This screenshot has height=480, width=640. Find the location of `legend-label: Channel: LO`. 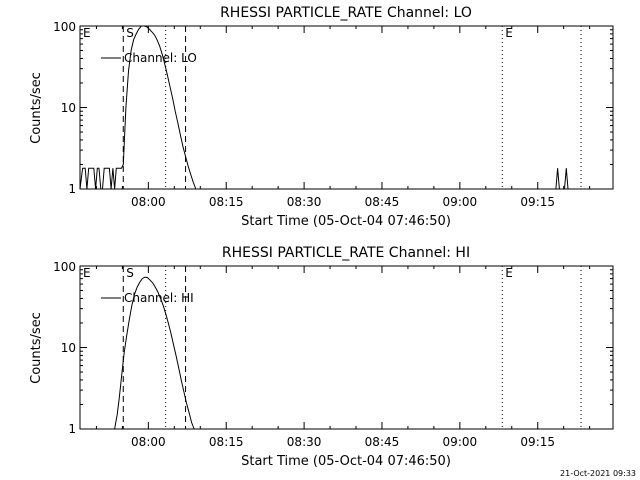

legend-label: Channel: LO is located at coordinates (160, 58).